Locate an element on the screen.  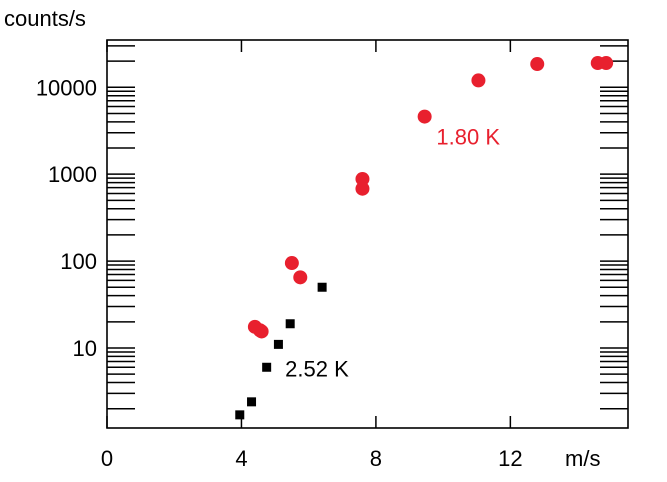
y-tick-label: 10000 is located at coordinates (66, 87).